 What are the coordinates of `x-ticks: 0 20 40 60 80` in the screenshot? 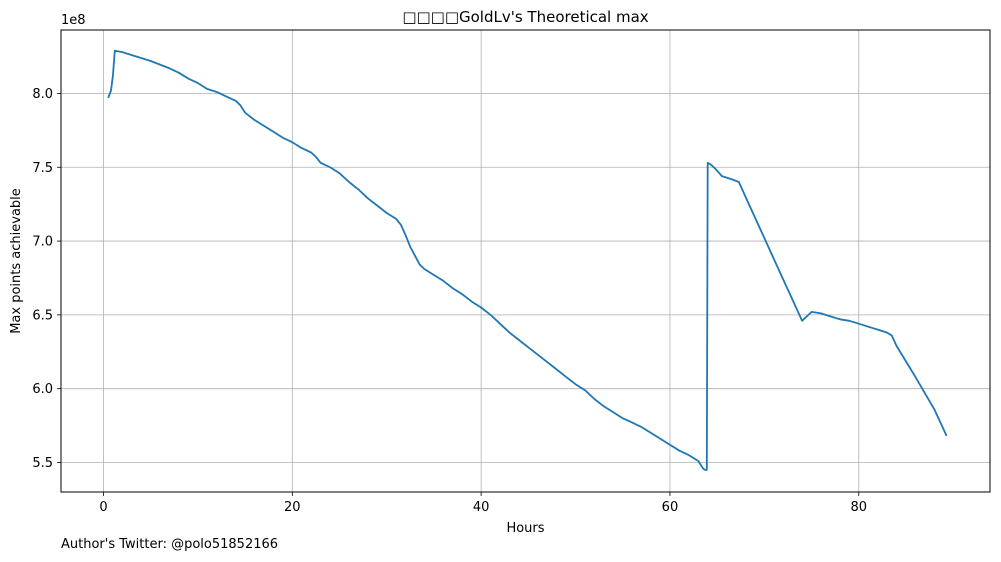 It's located at (483, 503).